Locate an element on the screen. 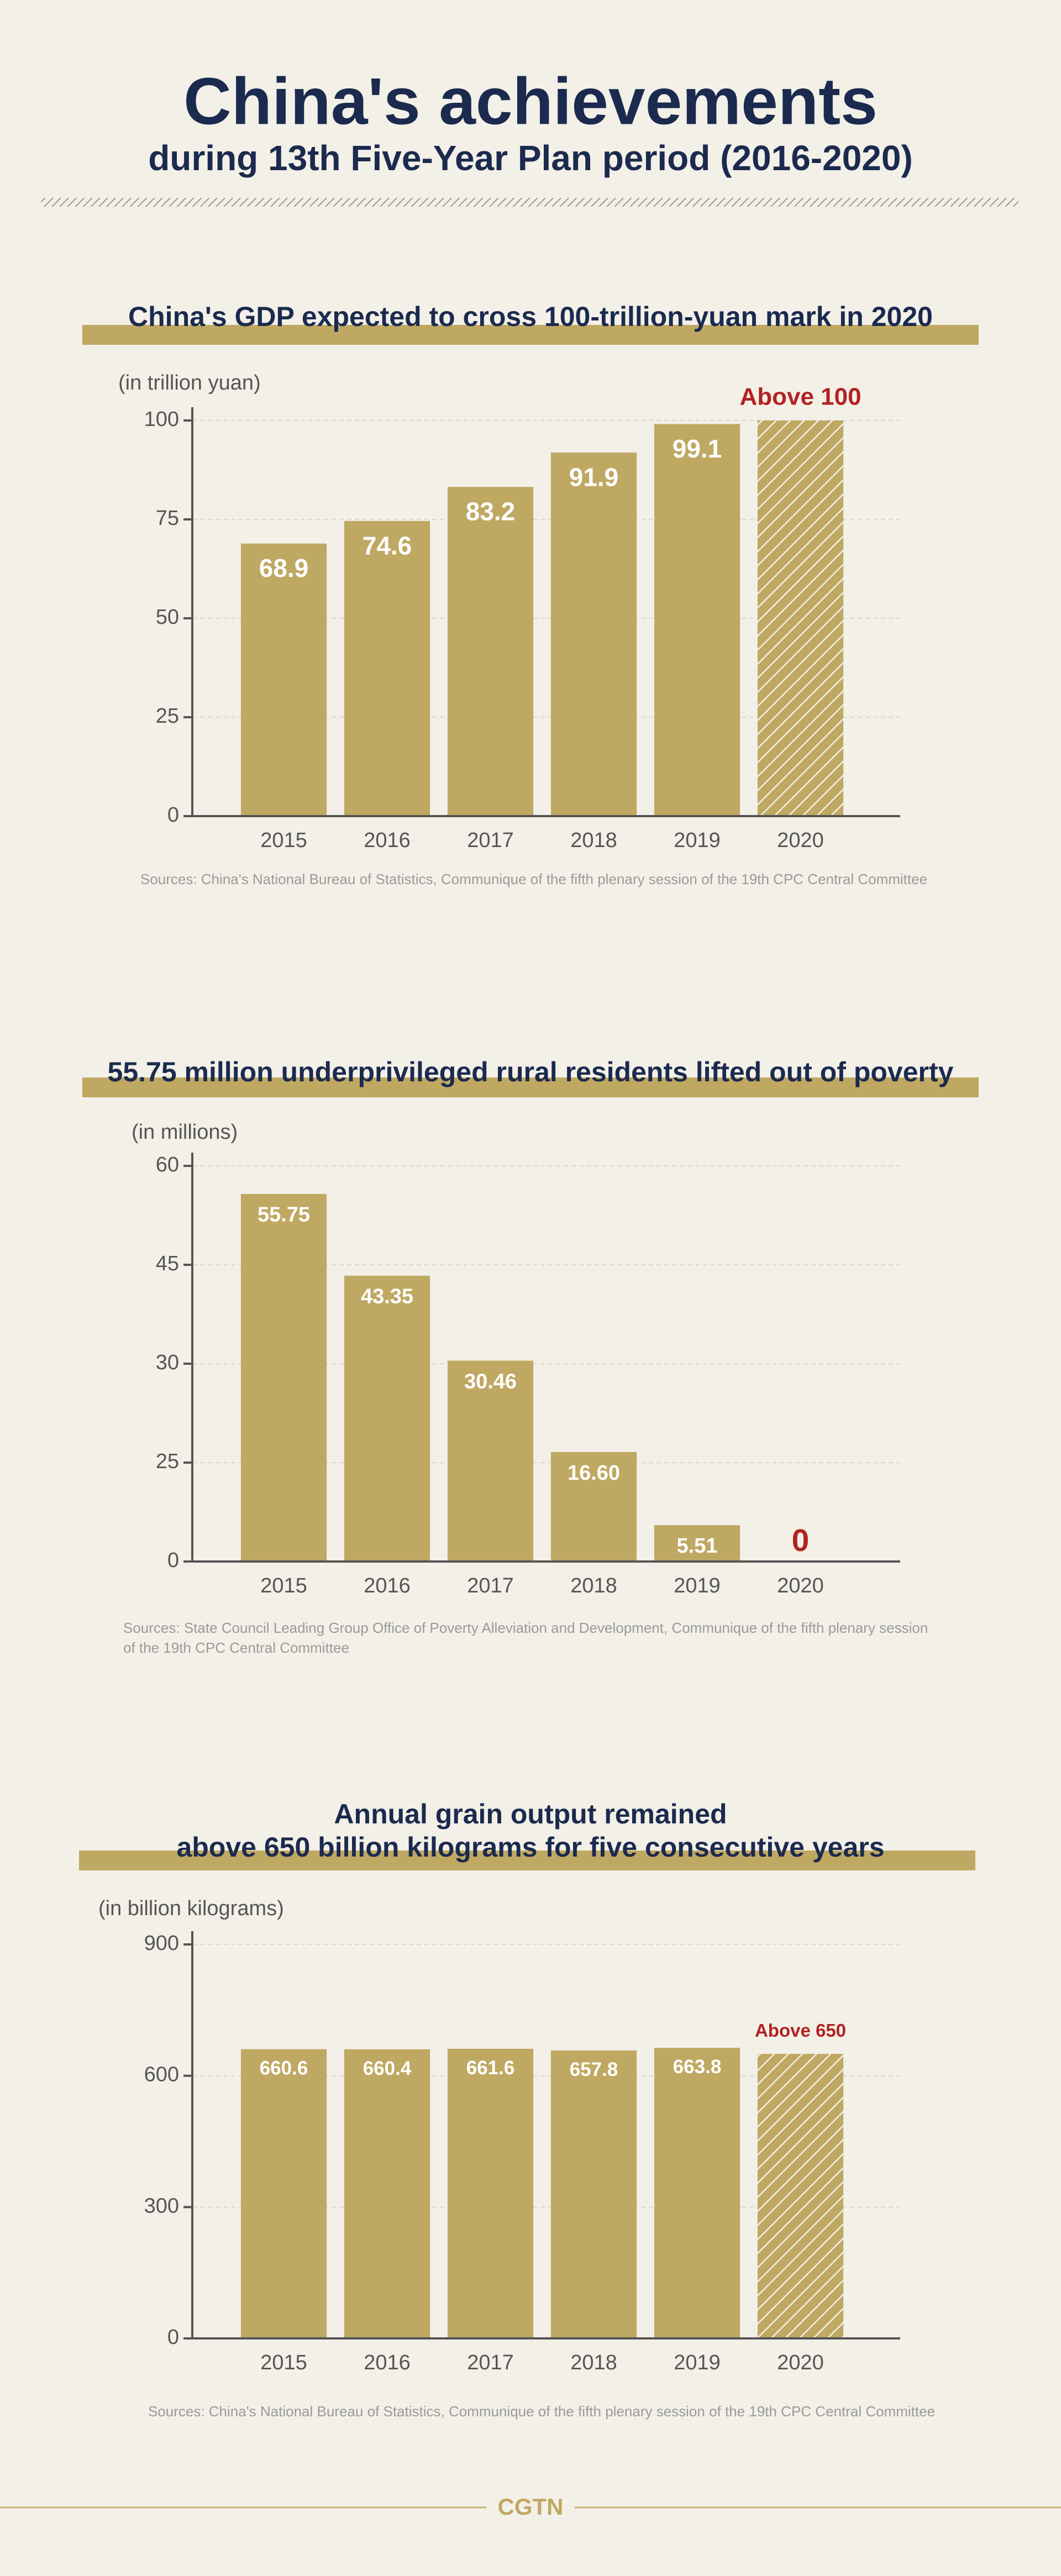  value-label: 661.6 is located at coordinates (490, 2068).